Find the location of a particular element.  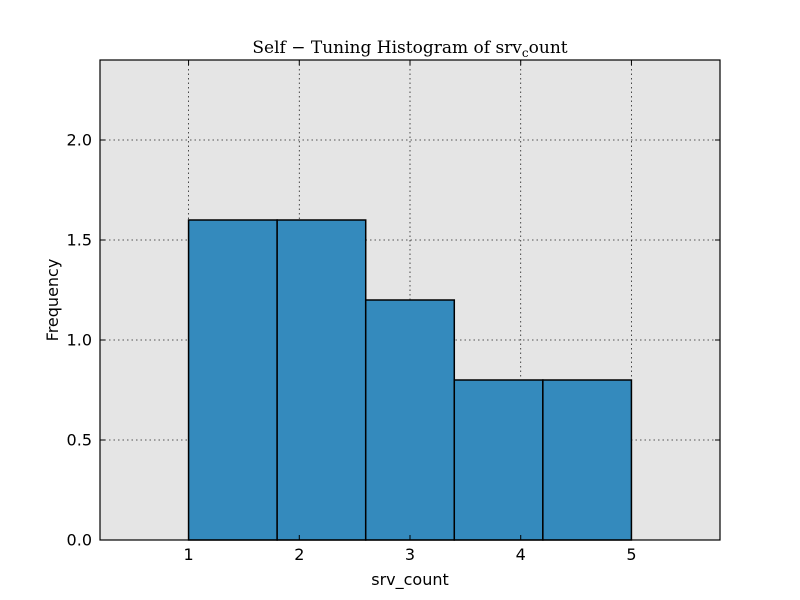

y-axis-label: Frequency is located at coordinates (52, 300).